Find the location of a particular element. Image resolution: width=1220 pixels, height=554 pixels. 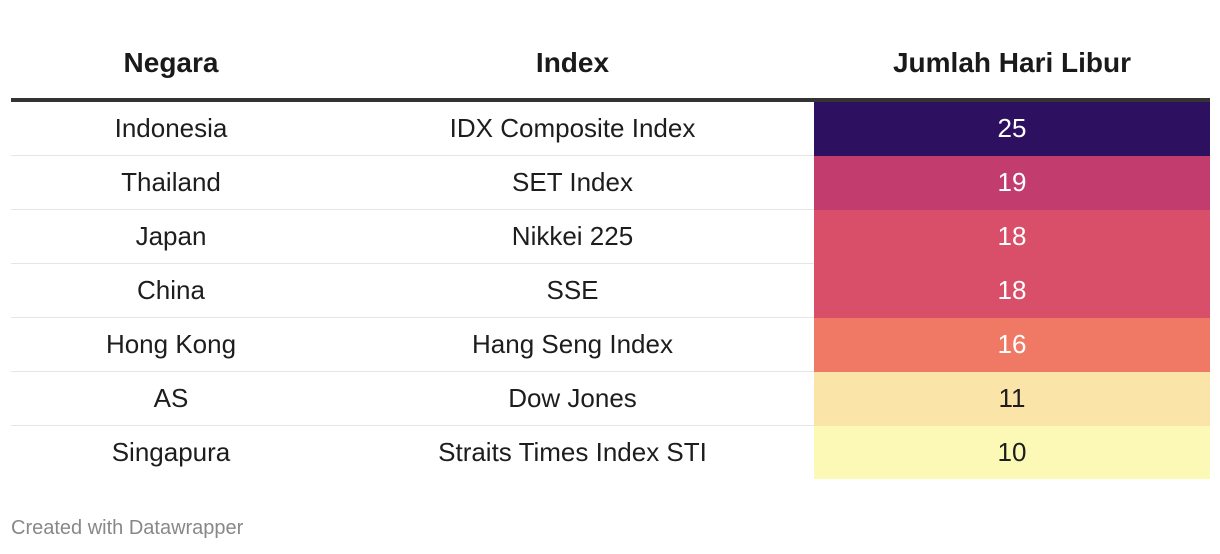

header-index: Index is located at coordinates (572, 65).